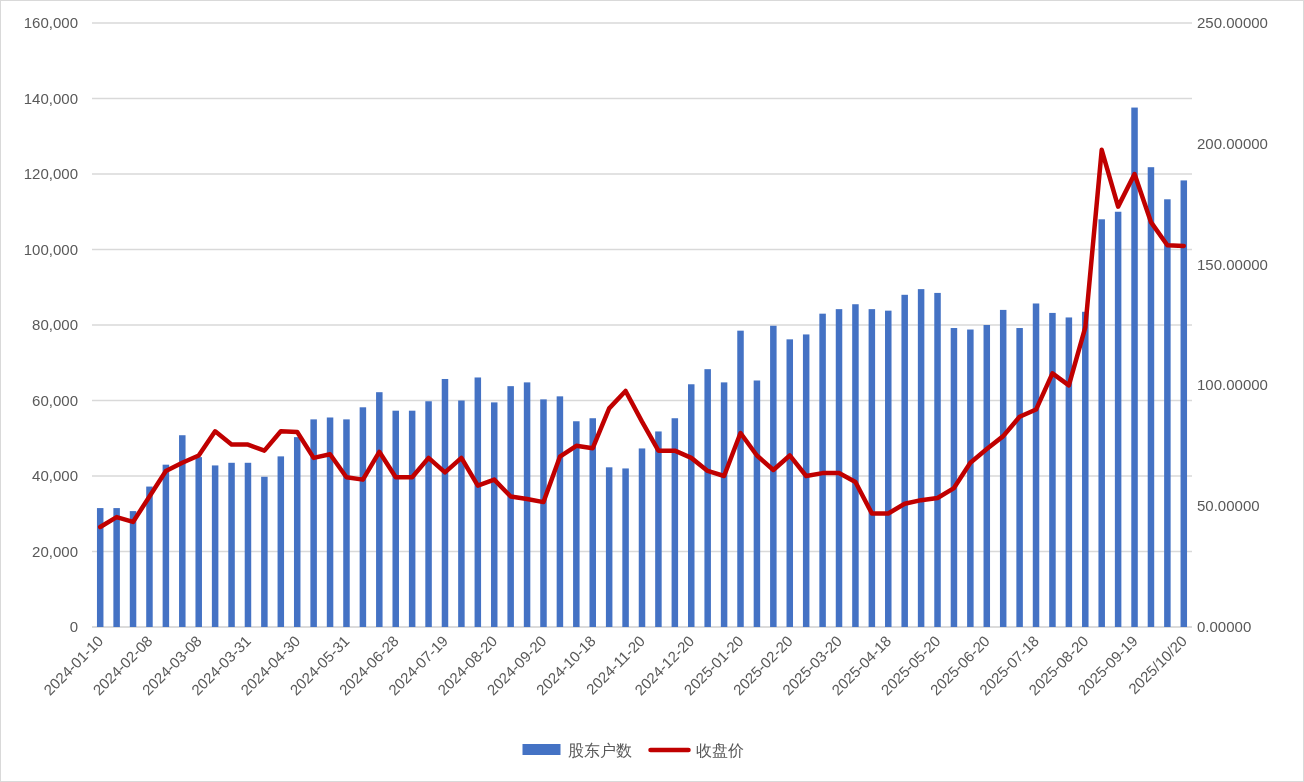 The image size is (1304, 782). I want to click on y-tick-label: 20,000, so click(55, 551).